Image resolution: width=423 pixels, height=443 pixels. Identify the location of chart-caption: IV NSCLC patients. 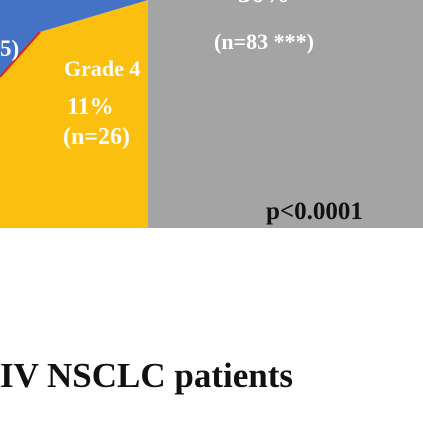
(147, 375).